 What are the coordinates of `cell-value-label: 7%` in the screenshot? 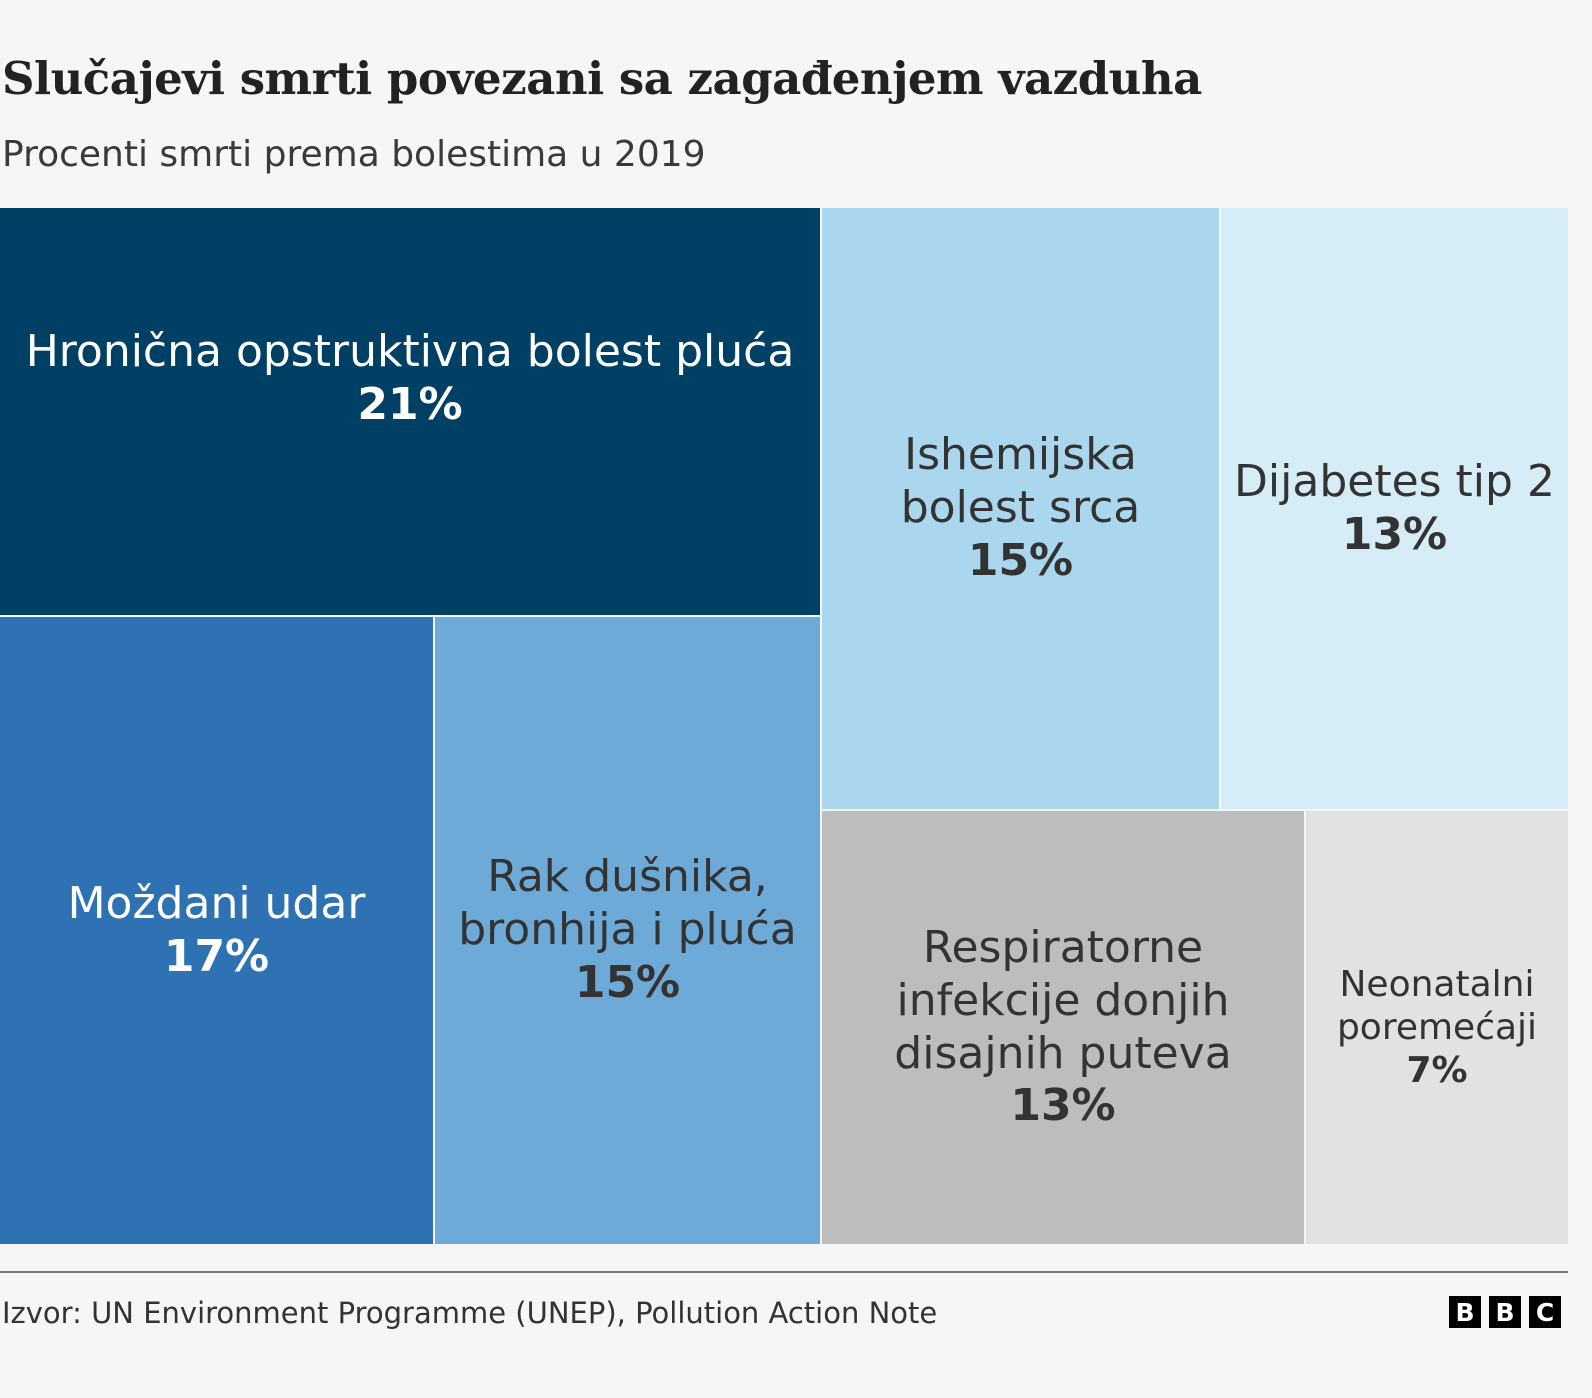 It's located at (1437, 1071).